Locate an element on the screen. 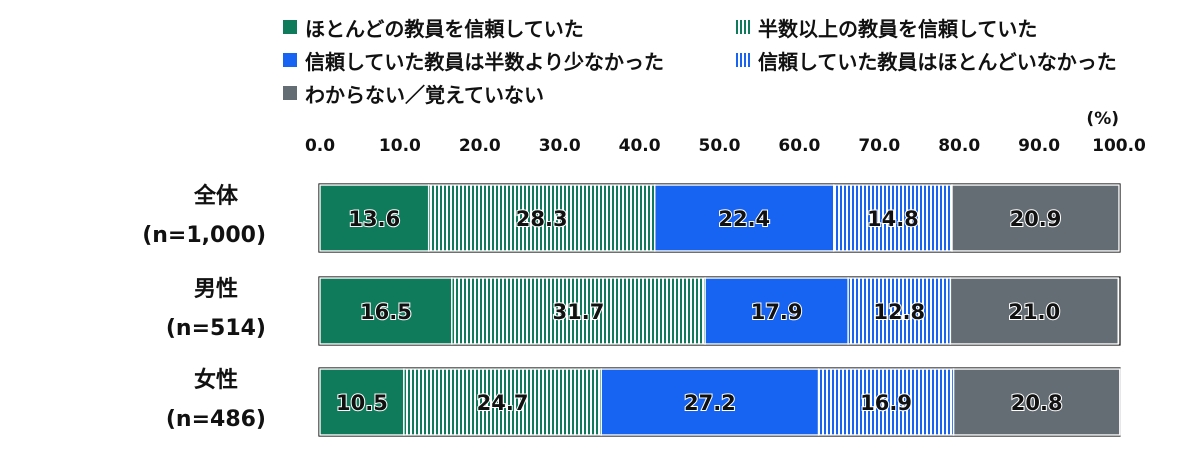 Image resolution: width=1188 pixels, height=466 pixels. data-label: 24.7 is located at coordinates (503, 403).